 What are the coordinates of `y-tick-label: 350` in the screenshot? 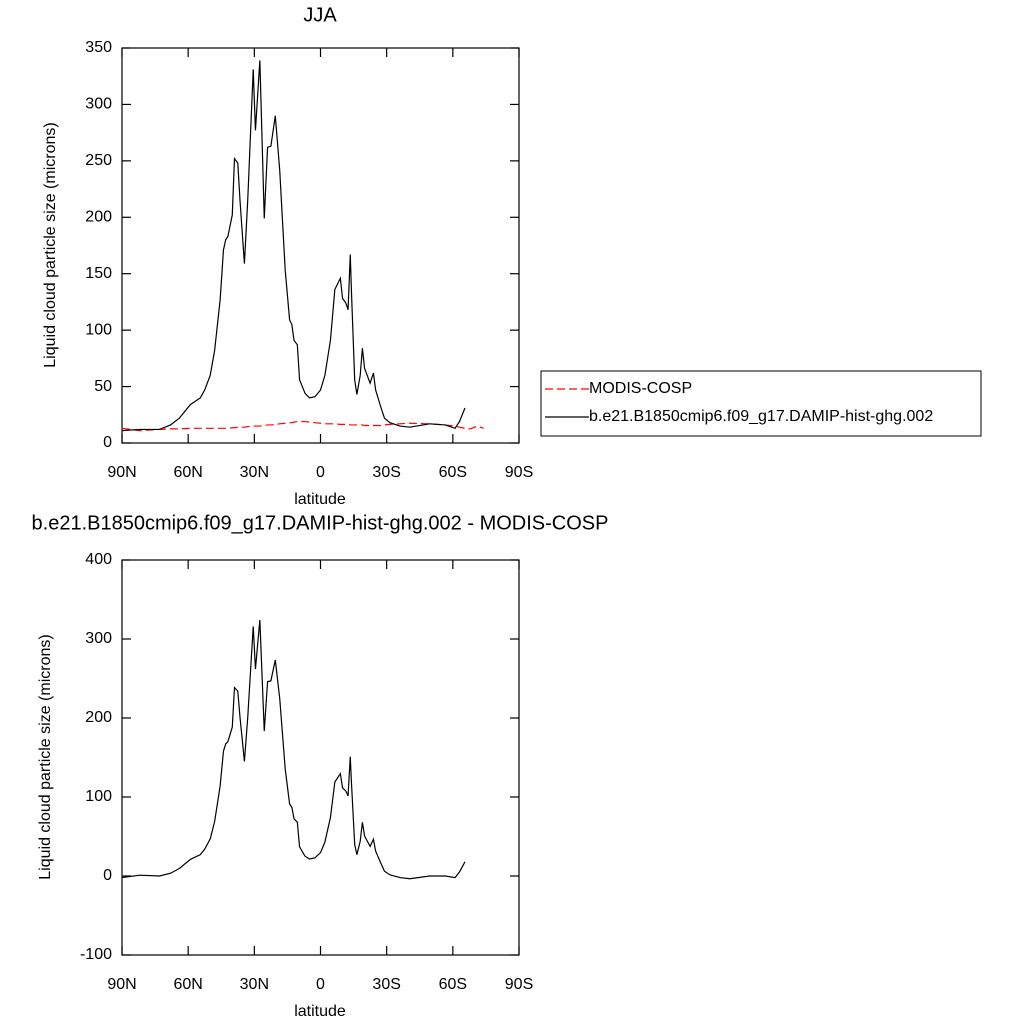 It's located at (98, 47).